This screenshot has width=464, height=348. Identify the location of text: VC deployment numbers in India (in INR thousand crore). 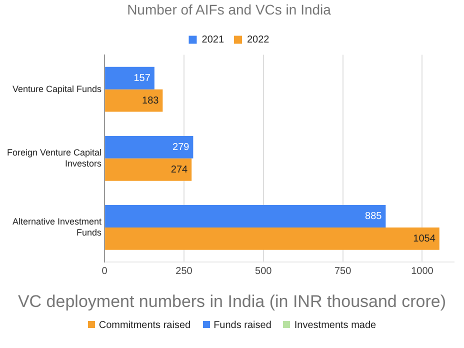
(232, 301).